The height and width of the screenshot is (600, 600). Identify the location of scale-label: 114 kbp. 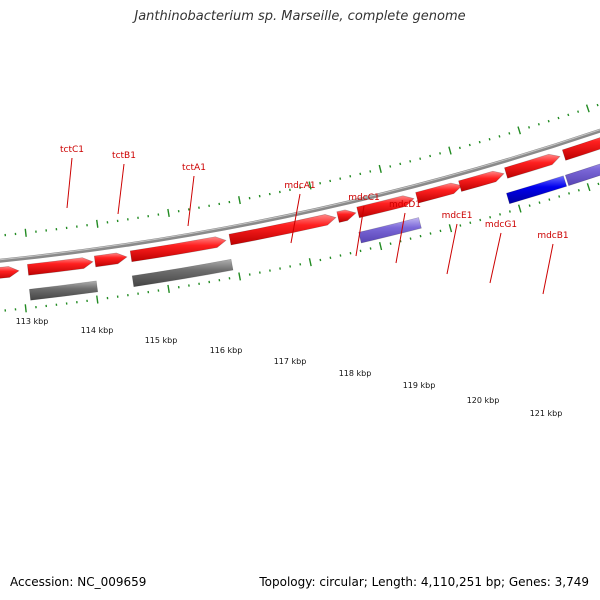
(97, 330).